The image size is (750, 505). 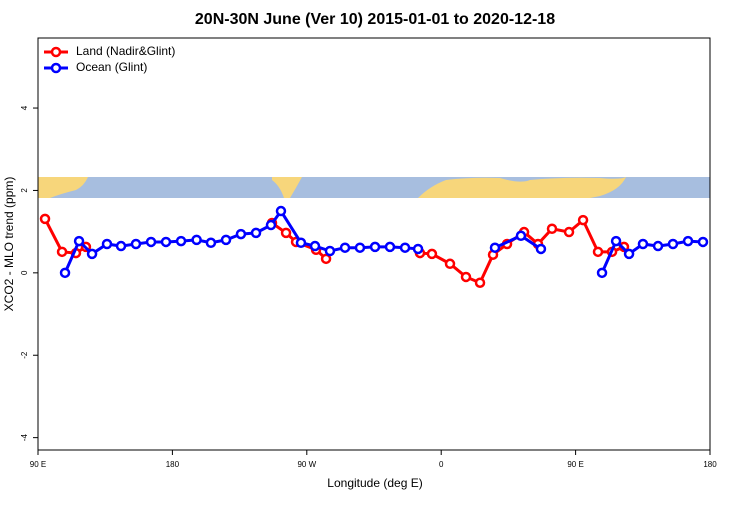 What do you see at coordinates (24, 438) in the screenshot?
I see `y-tick-label: -4` at bounding box center [24, 438].